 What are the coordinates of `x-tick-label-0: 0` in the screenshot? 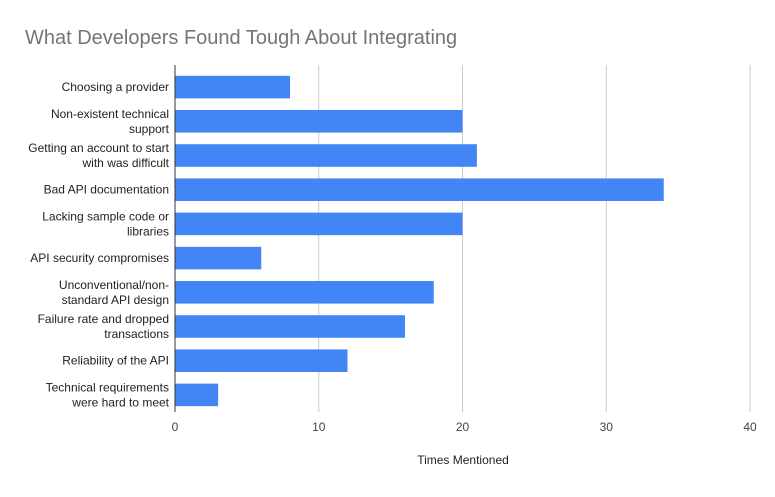 It's located at (175, 427).